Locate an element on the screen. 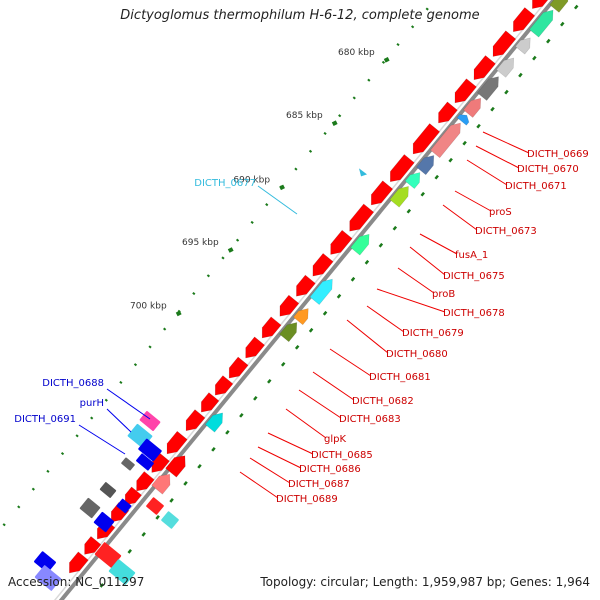 This screenshot has width=600, height=600. gene-label: DICTH_0679 is located at coordinates (433, 333).